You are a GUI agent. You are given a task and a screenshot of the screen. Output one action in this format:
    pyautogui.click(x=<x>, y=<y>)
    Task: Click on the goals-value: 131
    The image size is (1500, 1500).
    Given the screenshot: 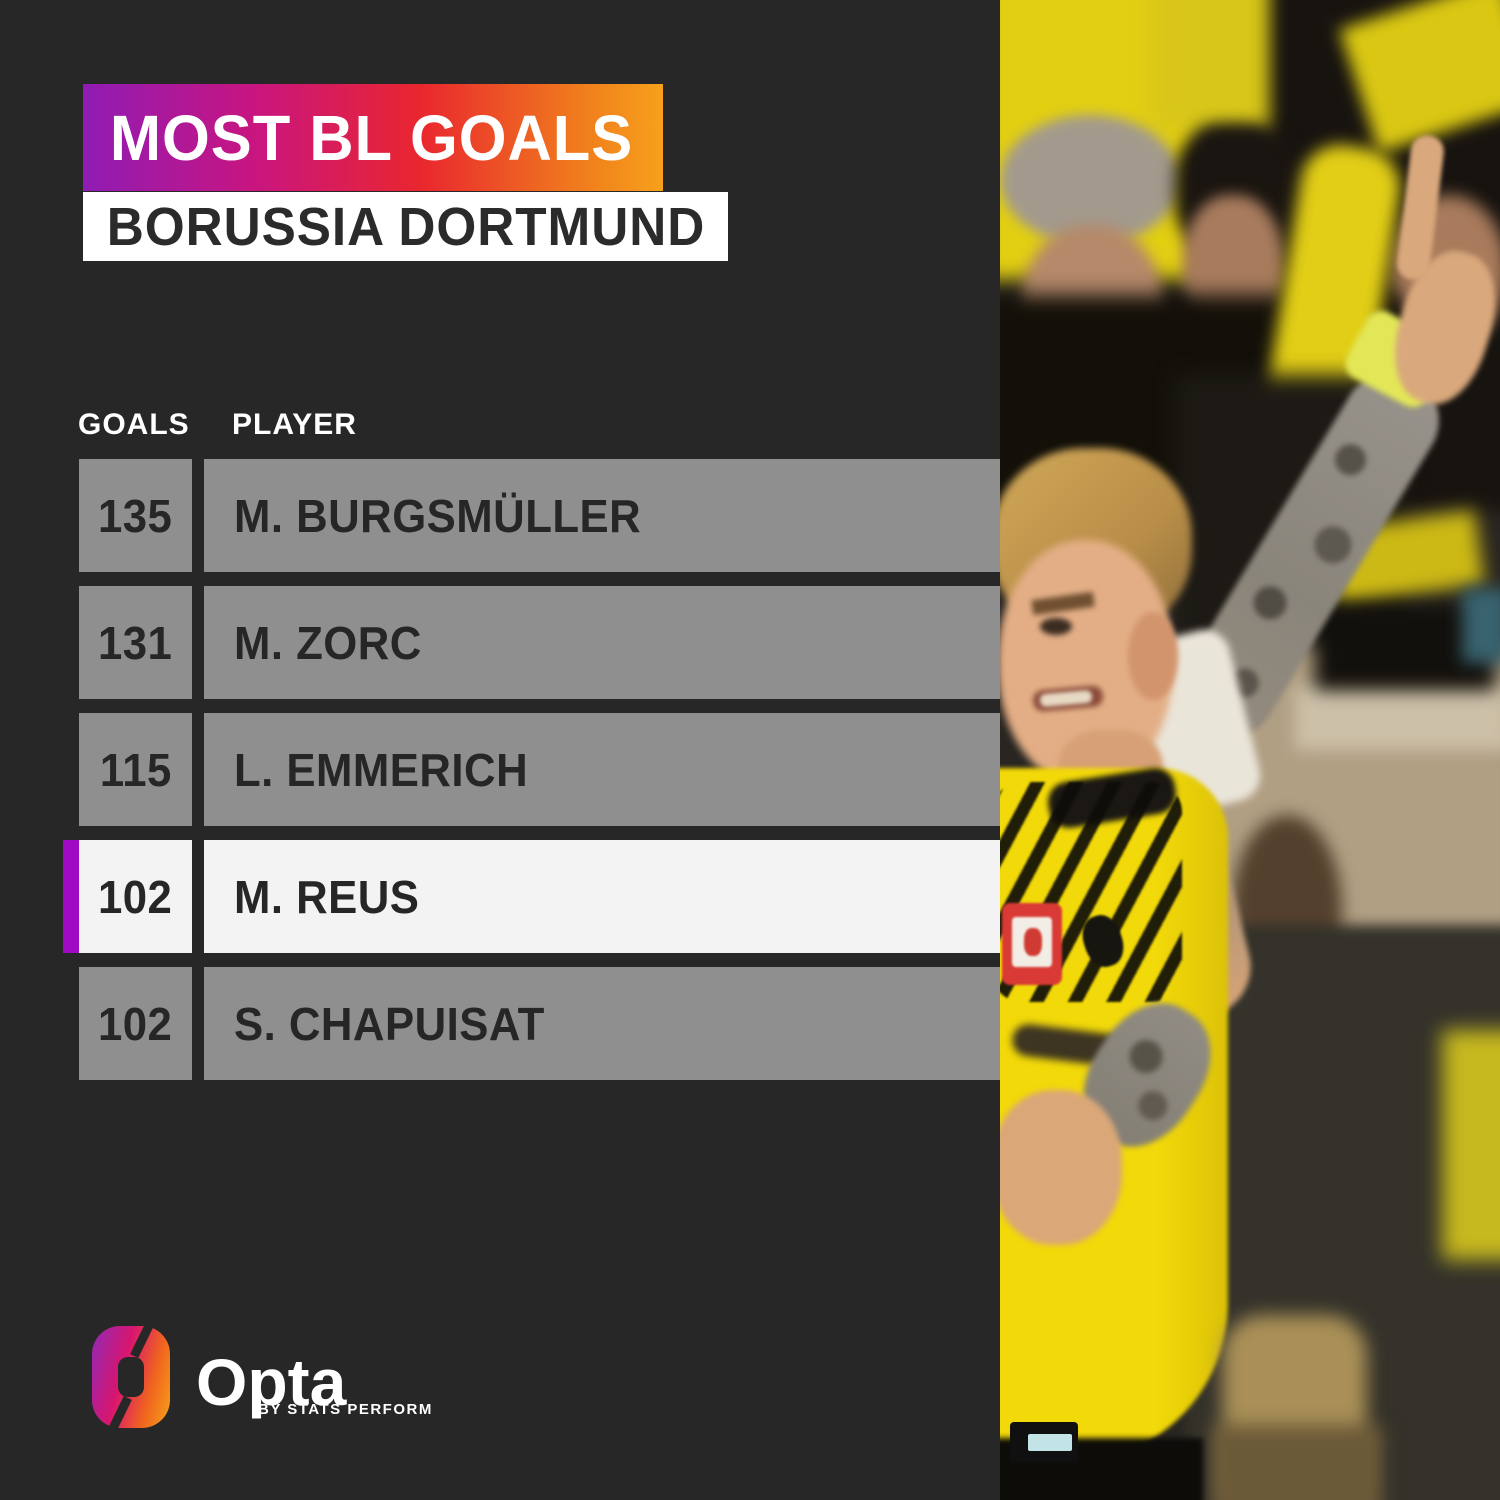 What is the action you would take?
    pyautogui.click(x=135, y=642)
    